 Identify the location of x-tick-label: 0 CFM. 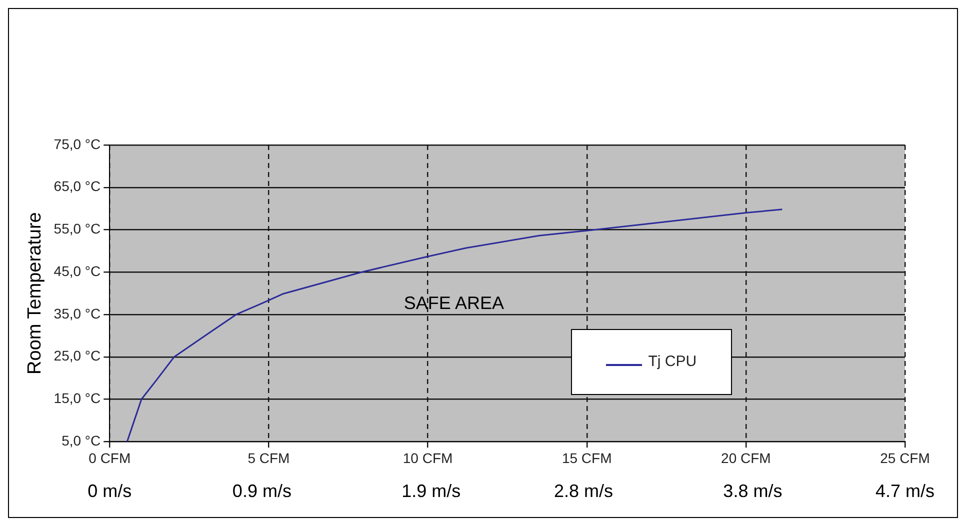
(109, 458).